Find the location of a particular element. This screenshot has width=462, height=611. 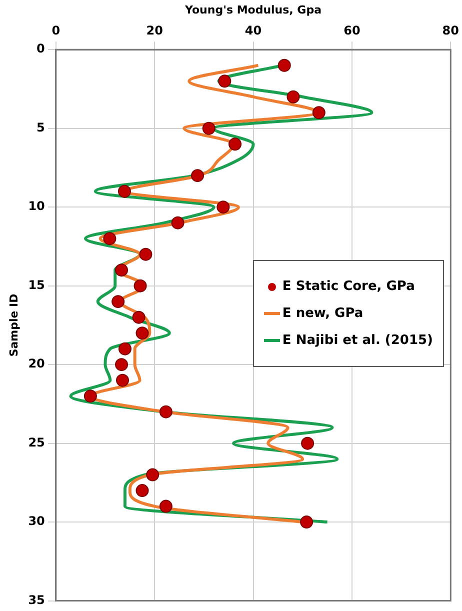

y-tick-label: 0 is located at coordinates (40, 49).